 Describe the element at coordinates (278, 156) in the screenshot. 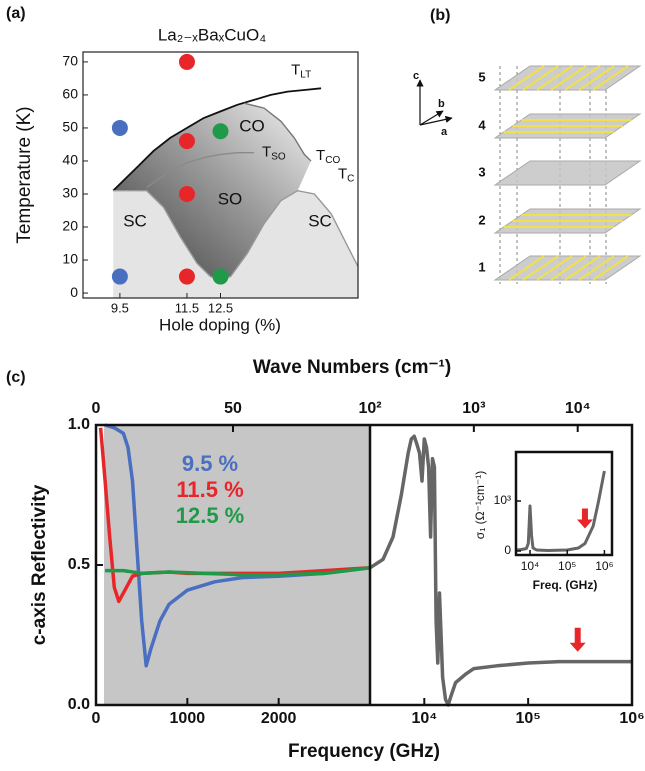

I see `boundary-label-sub: SO` at that location.